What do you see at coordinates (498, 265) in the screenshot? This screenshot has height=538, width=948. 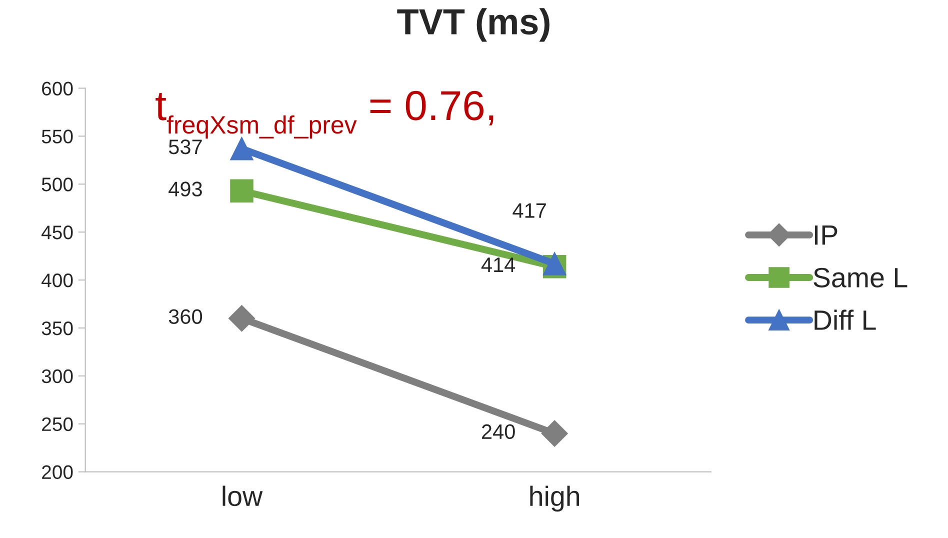 I see `data-label: 414` at bounding box center [498, 265].